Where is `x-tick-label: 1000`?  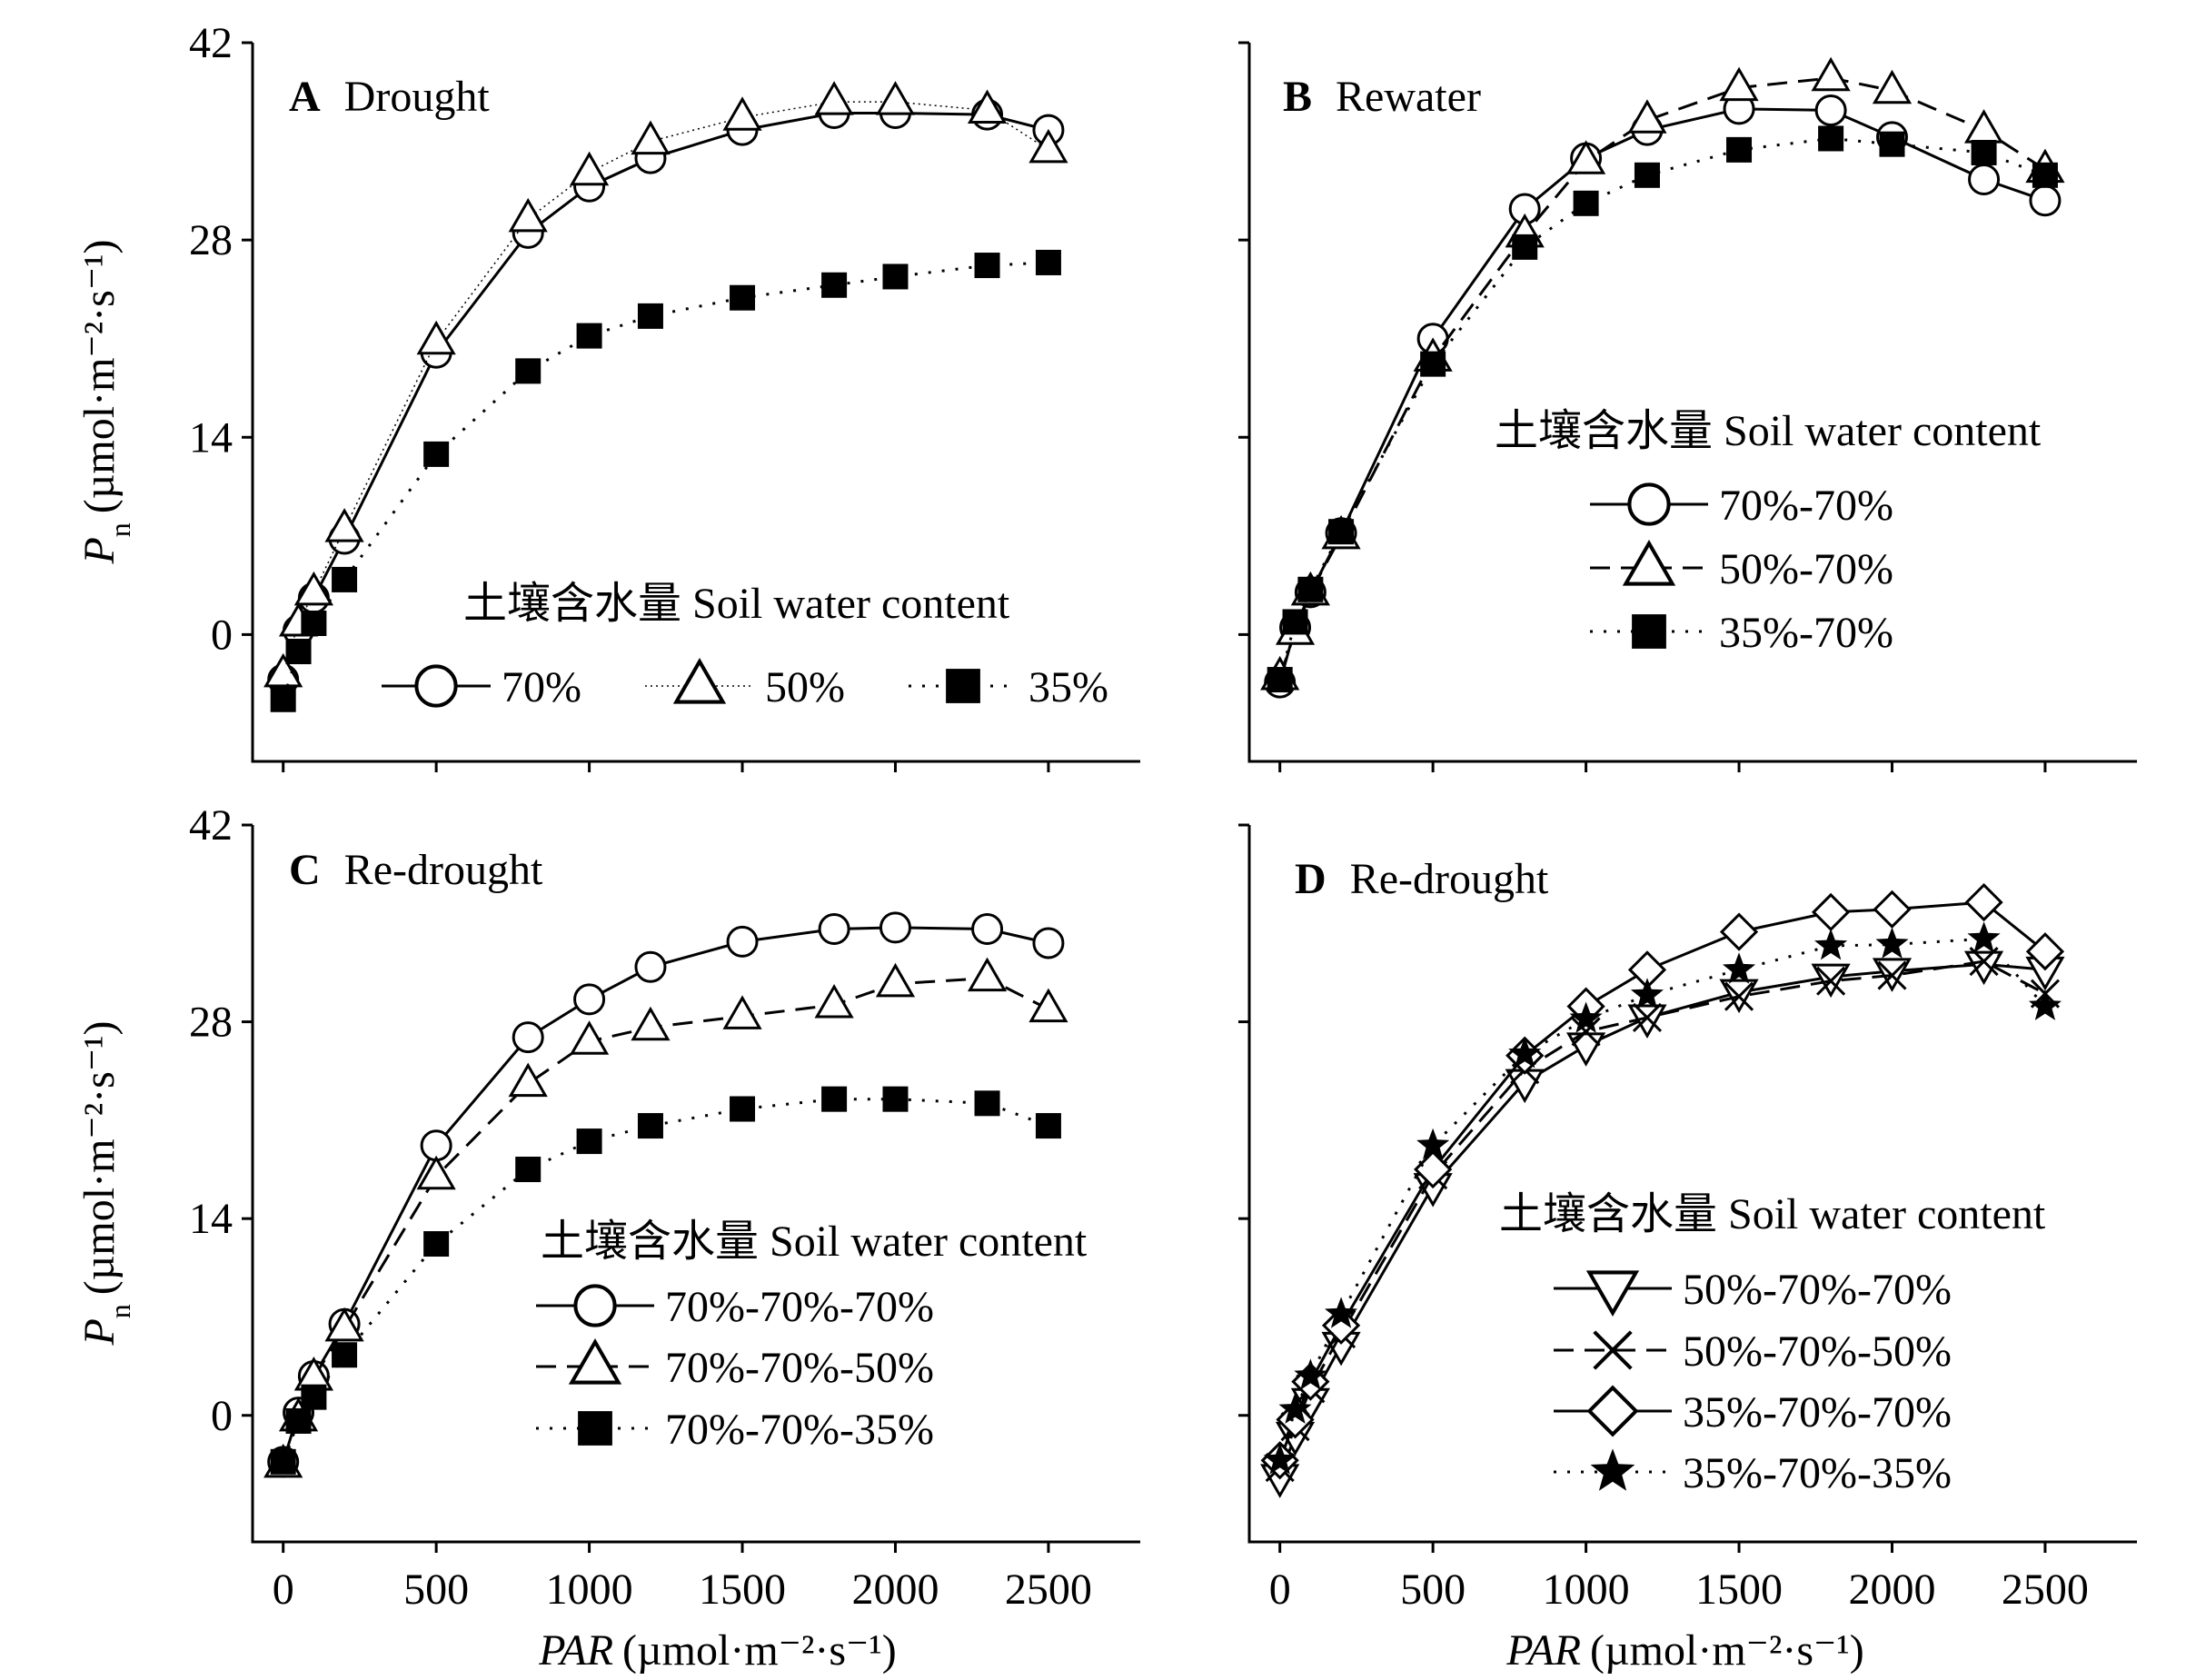 x-tick-label: 1000 is located at coordinates (589, 1590).